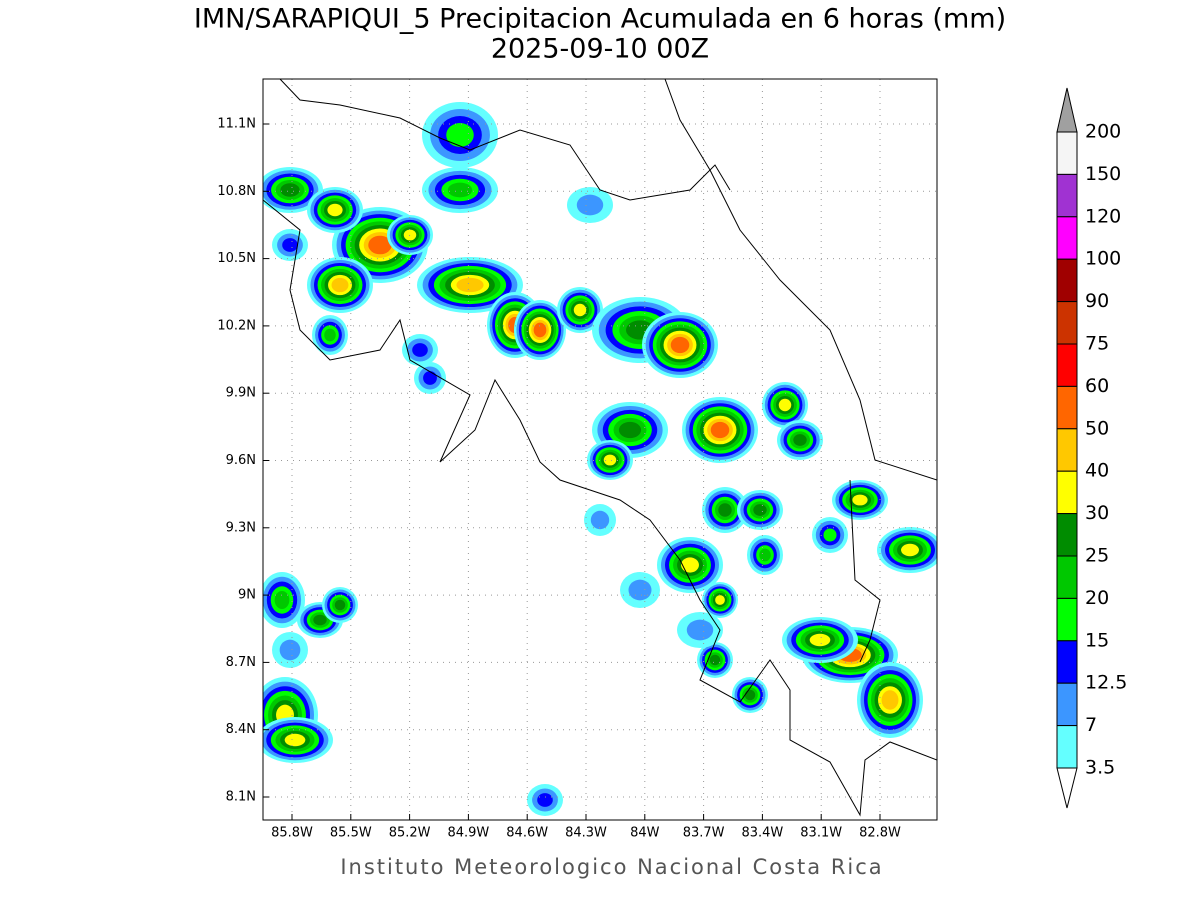  Describe the element at coordinates (1097, 471) in the screenshot. I see `colorbar-label: 40` at that location.